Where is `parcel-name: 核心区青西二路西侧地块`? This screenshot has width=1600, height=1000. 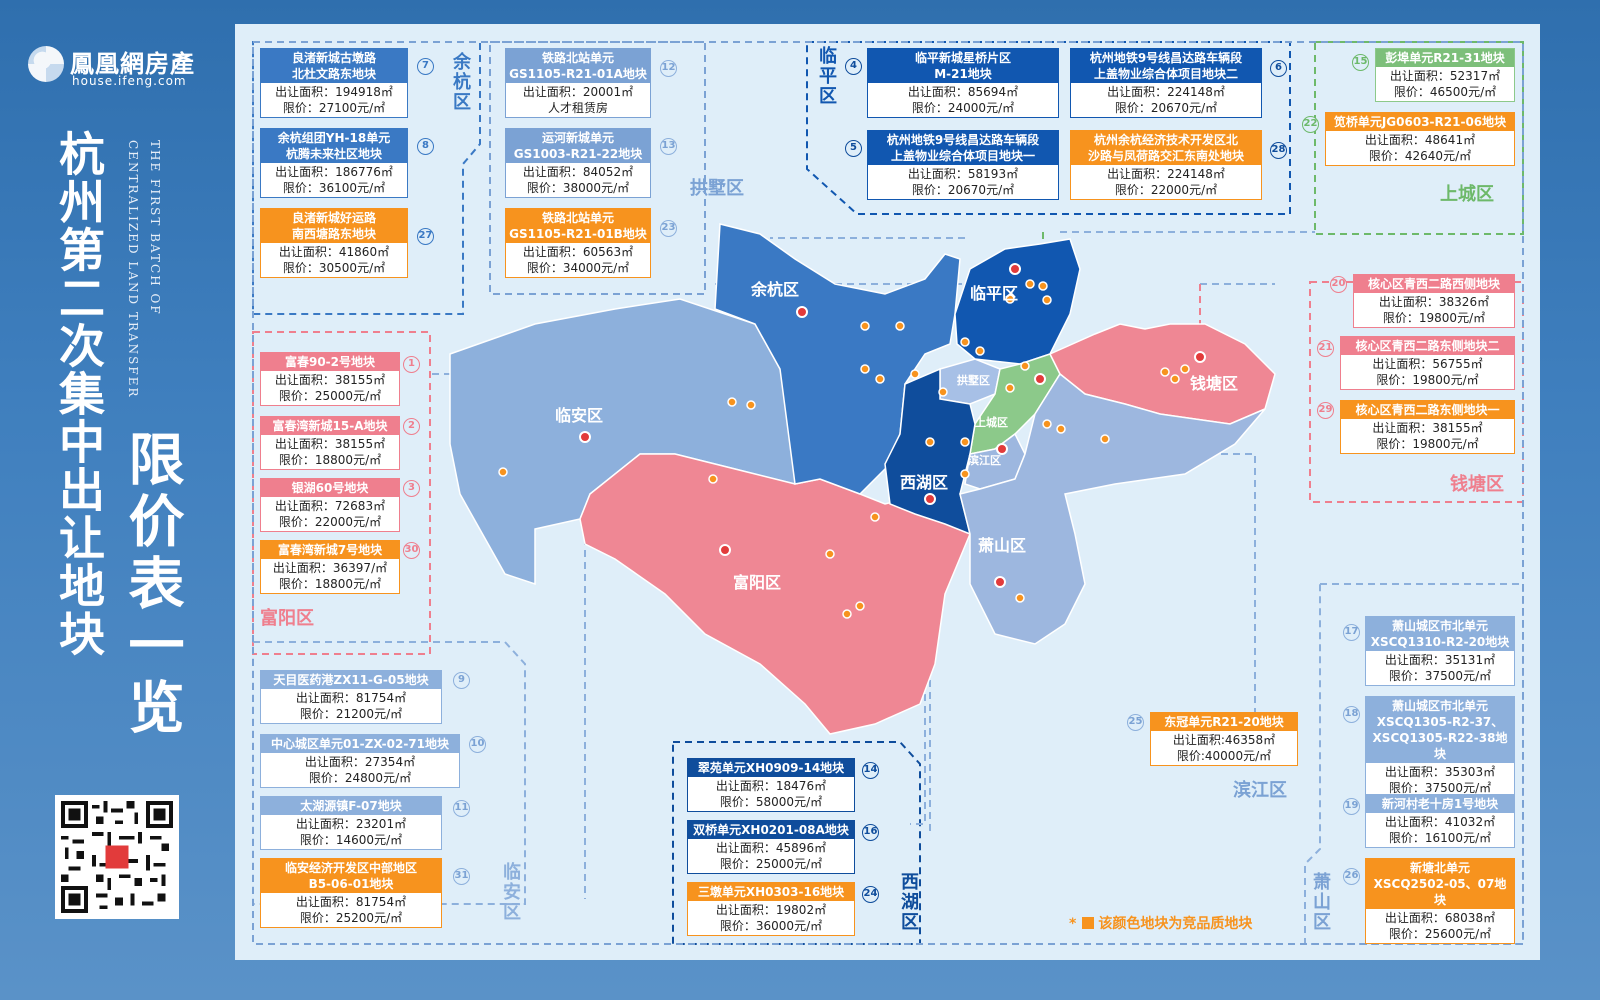
parcel-name: 核心区青西二路西侧地块 is located at coordinates (1434, 284).